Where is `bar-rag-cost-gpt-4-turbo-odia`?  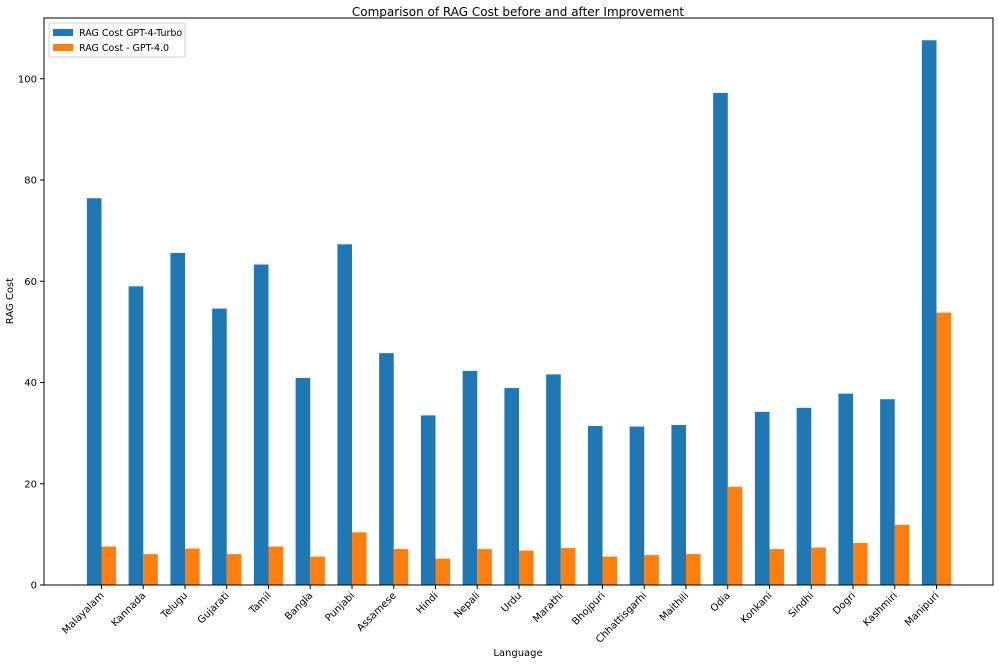
bar-rag-cost-gpt-4-turbo-odia is located at coordinates (720, 339).